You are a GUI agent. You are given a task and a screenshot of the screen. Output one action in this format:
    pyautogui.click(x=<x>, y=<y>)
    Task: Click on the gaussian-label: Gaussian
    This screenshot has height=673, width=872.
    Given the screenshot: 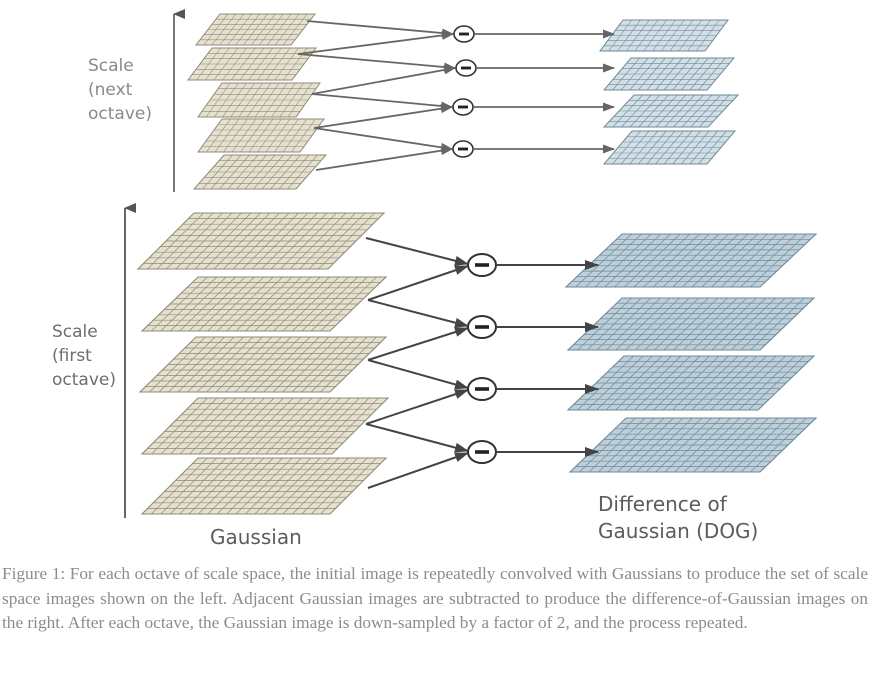 What is the action you would take?
    pyautogui.click(x=256, y=537)
    